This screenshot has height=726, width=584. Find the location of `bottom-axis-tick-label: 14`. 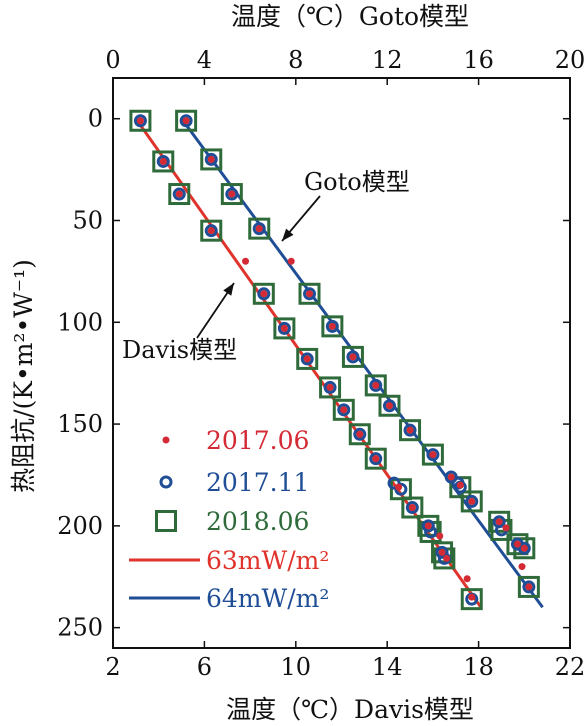

bottom-axis-tick-label: 14 is located at coordinates (387, 667).